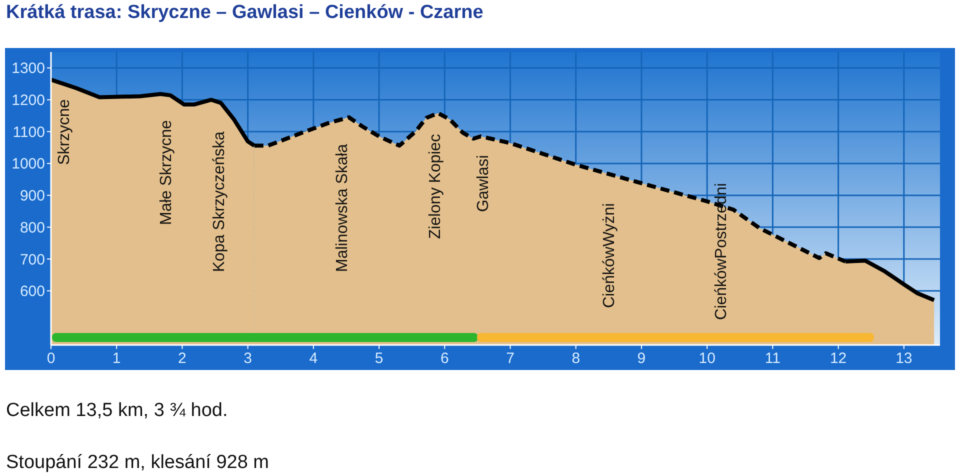 Image resolution: width=959 pixels, height=475 pixels. I want to click on annotation: Skrzycne, so click(64, 132).